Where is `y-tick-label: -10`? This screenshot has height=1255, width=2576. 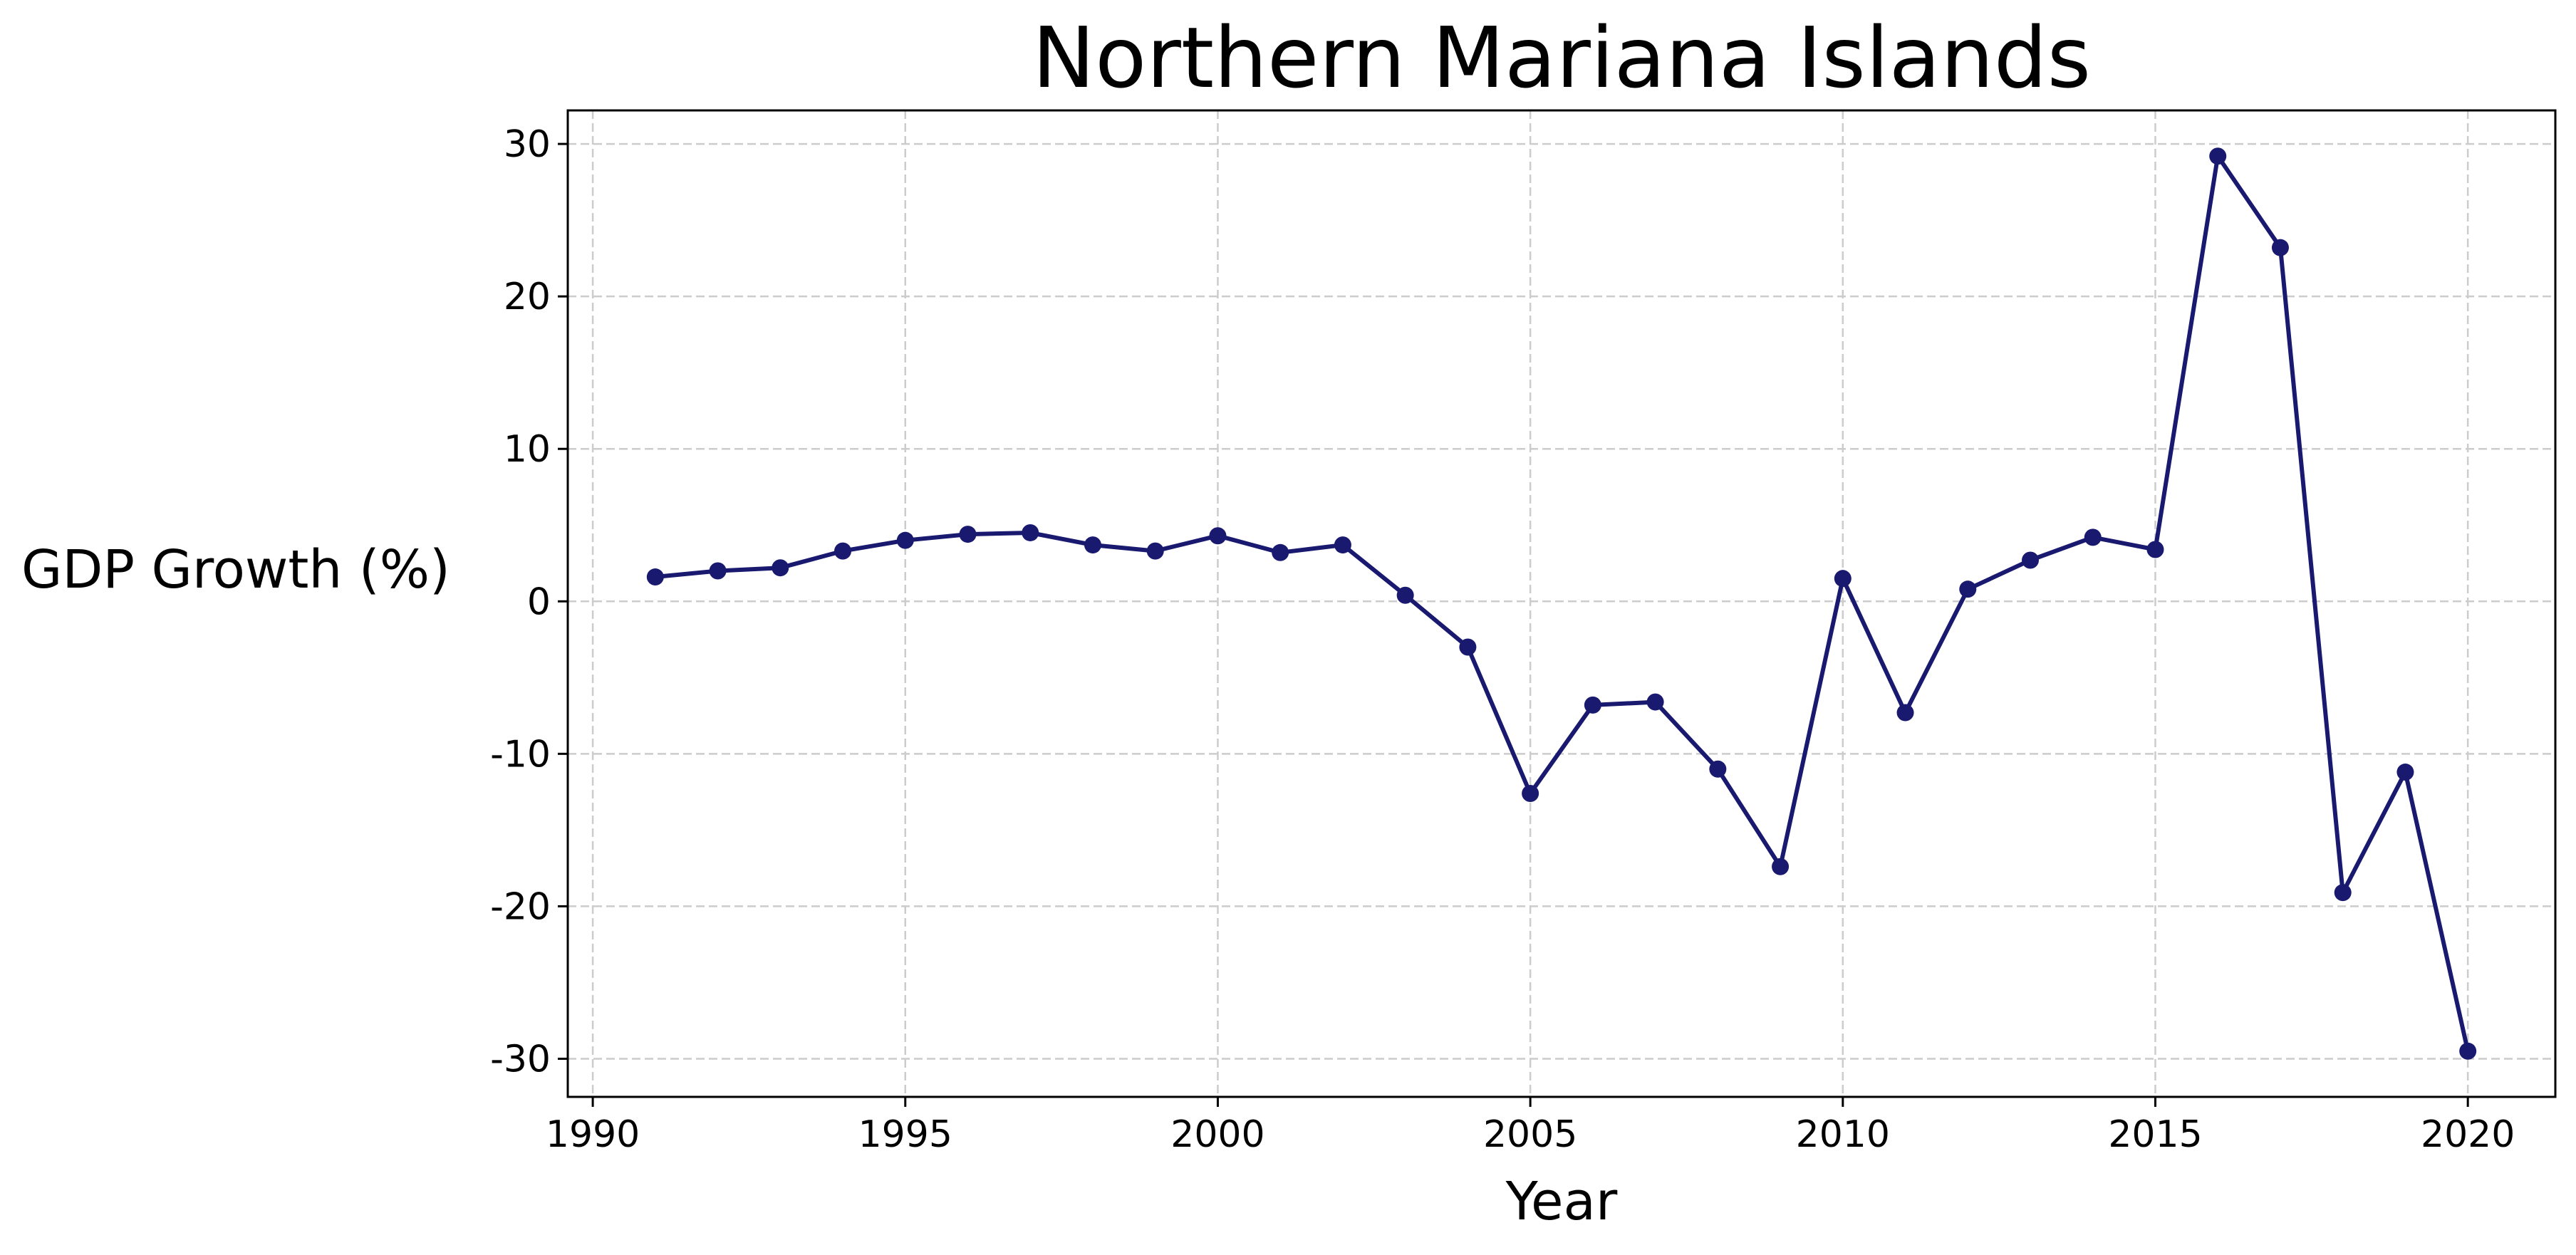
y-tick-label: -10 is located at coordinates (520, 754).